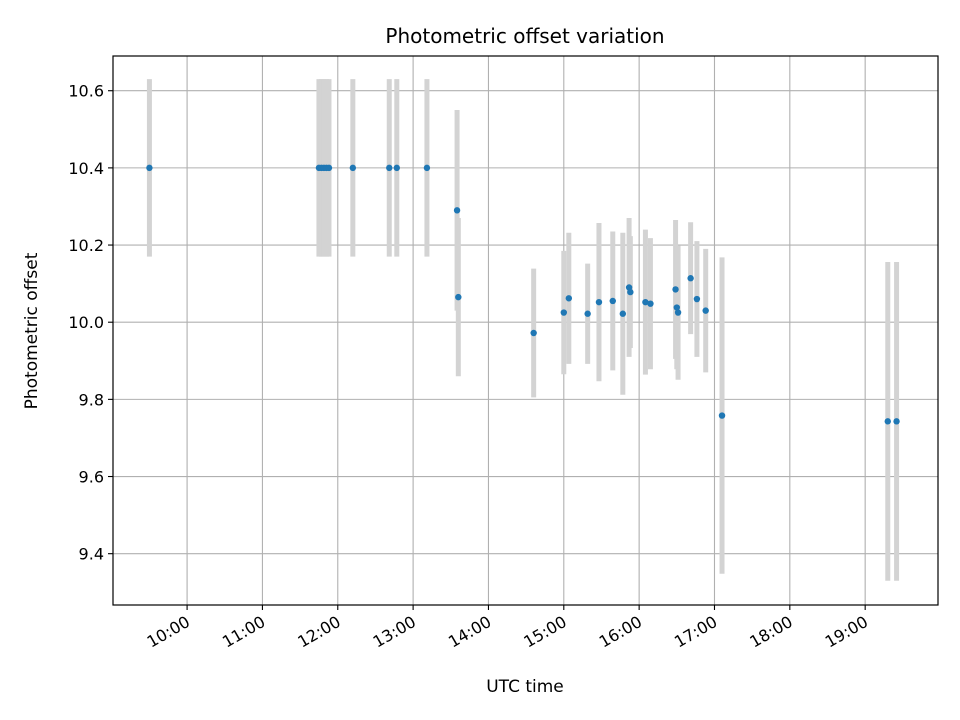 The height and width of the screenshot is (720, 960). Describe the element at coordinates (86, 245) in the screenshot. I see `y-tick-label: 10.2` at that location.